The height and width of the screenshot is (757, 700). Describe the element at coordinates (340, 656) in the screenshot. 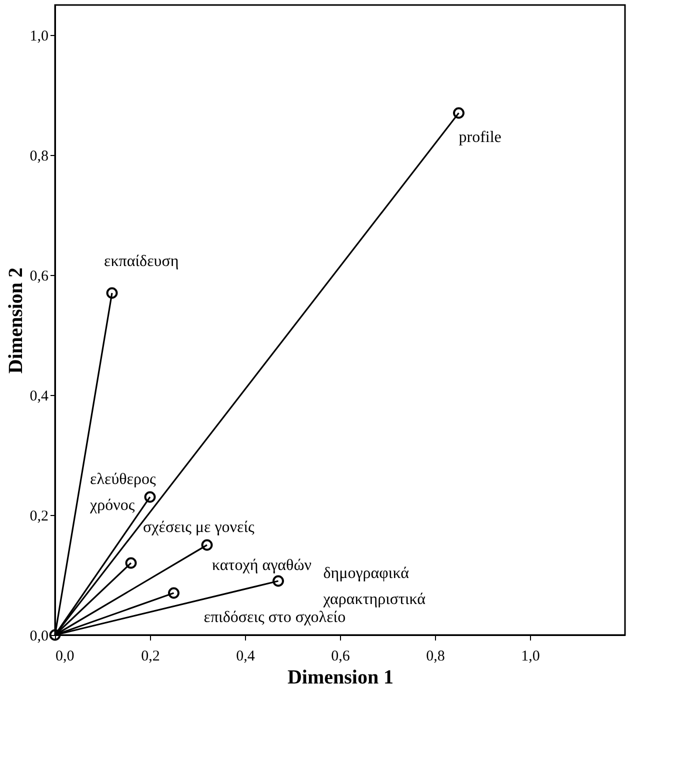

I see `x-tick-label: 0,6` at that location.